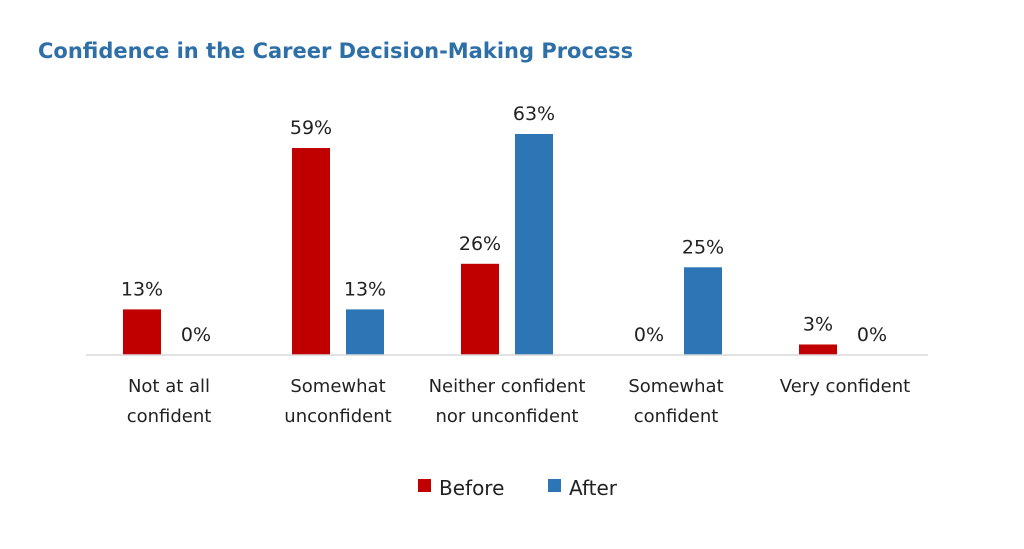  I want to click on category-label-3-0: Somewhat, so click(675, 386).